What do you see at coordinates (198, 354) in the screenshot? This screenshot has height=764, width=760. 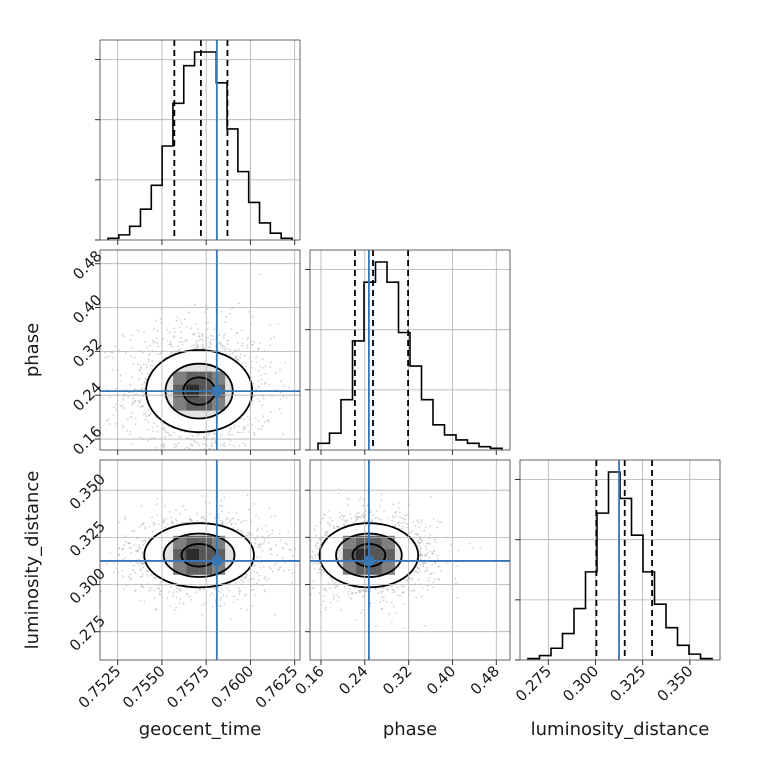 I see `posterior-geocent_time-vs-phase` at bounding box center [198, 354].